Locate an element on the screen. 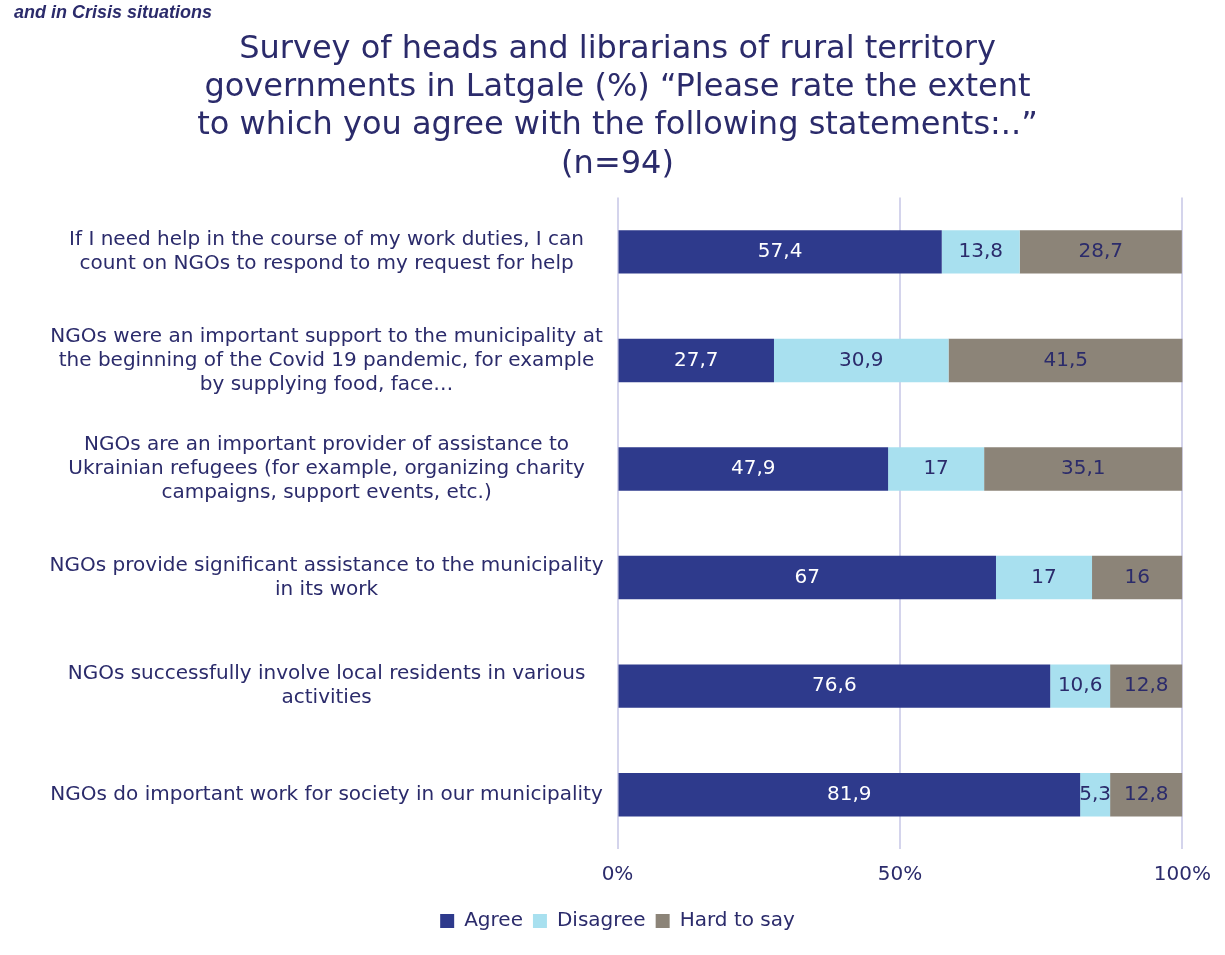  y-tick-label: If I need help in the course of my work duties, I can count on NGOs to respond to my request for help is located at coordinates (327, 250).